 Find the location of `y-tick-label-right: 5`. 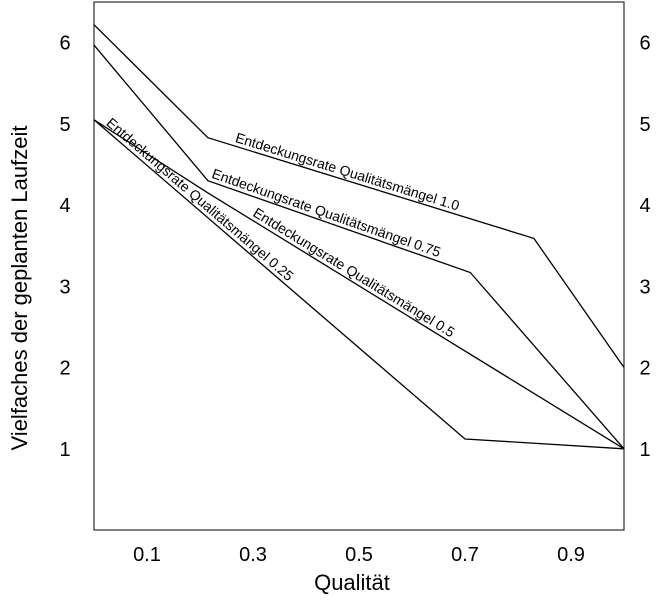

y-tick-label-right: 5 is located at coordinates (644, 125).